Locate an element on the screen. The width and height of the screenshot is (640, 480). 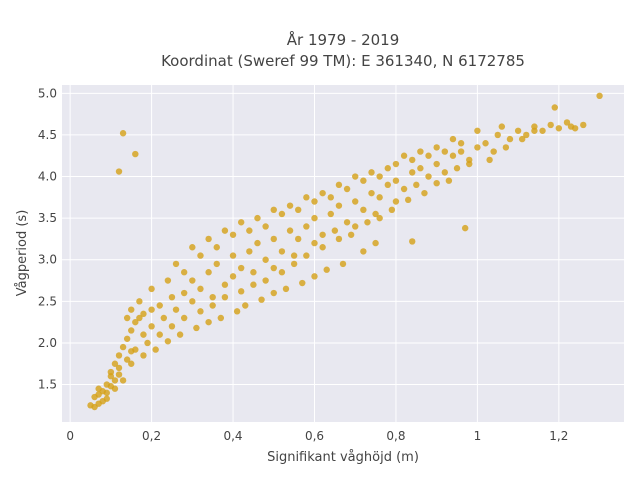
y-tick-labels: 1.5 2.0 2.5 3.0 3.5 4.0 4.5 5.0 is located at coordinates (47, 238).